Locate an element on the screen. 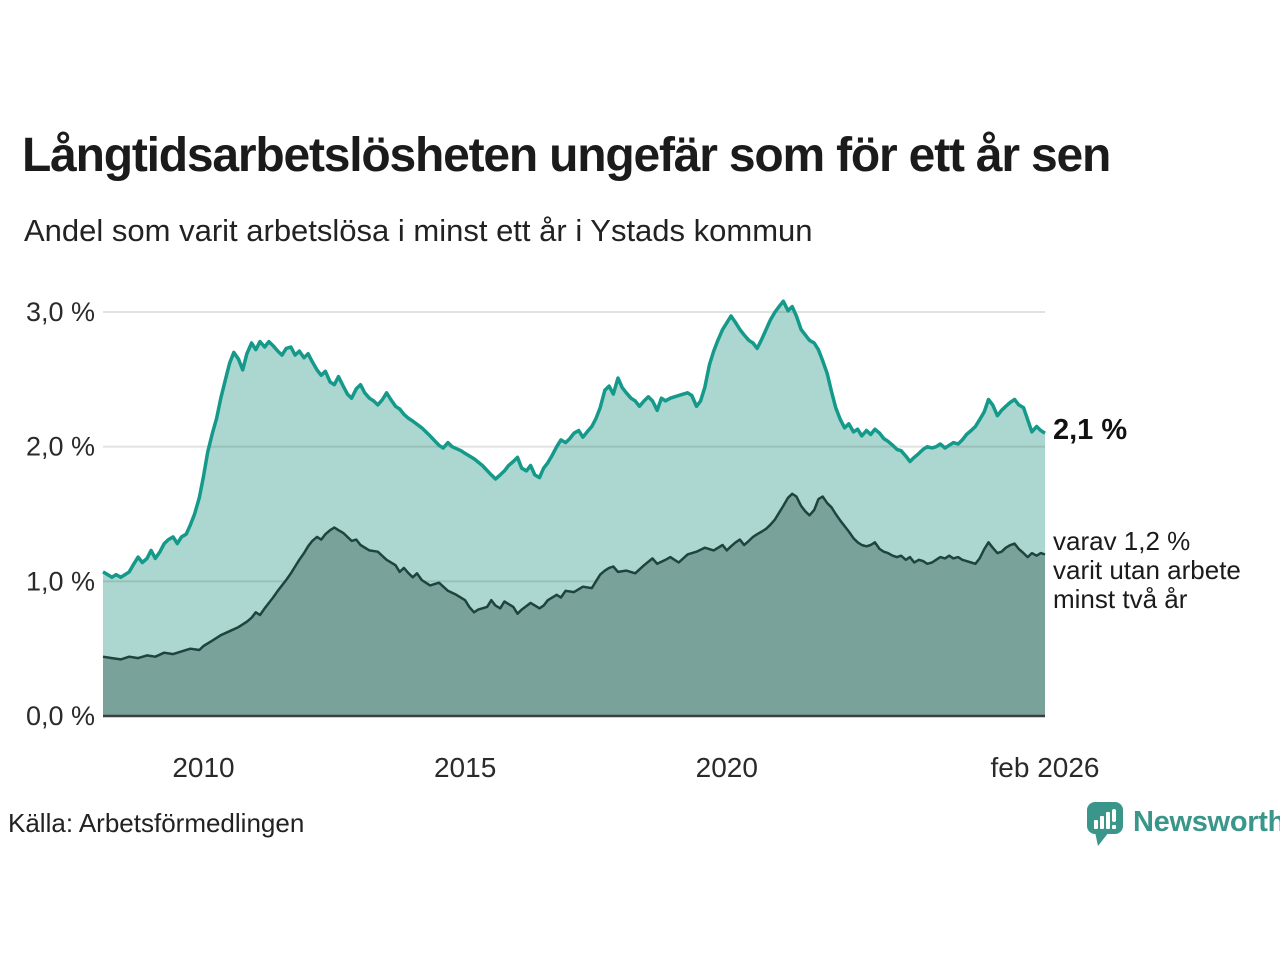  annotation-line-2: varit utan arbete is located at coordinates (1147, 570).